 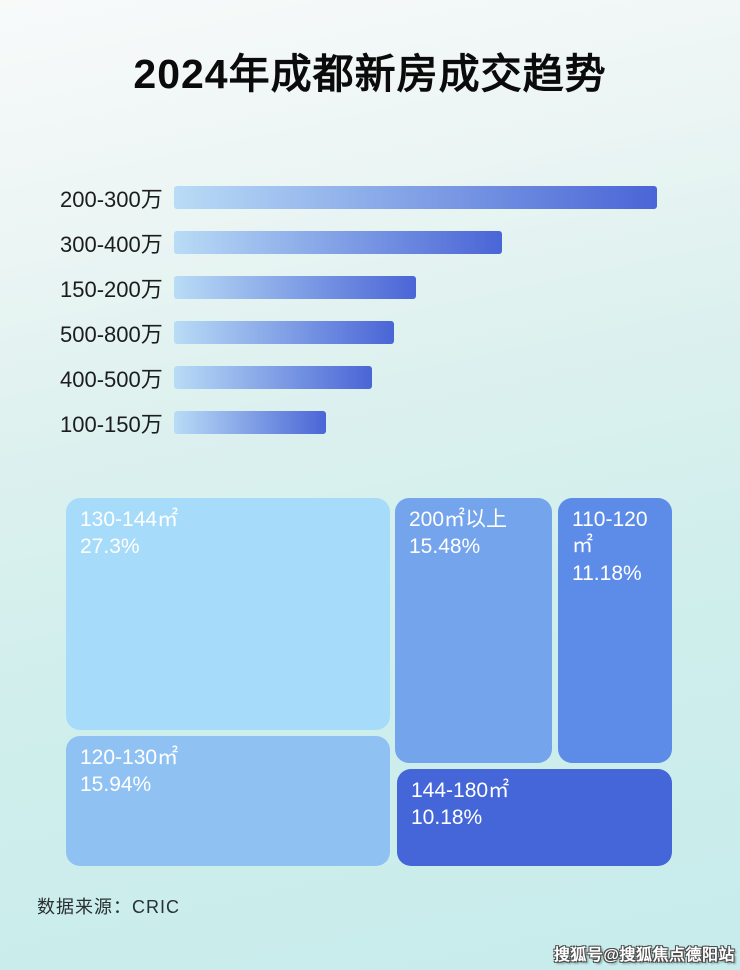 I want to click on bar-row: 150-200万, so click(x=370, y=289).